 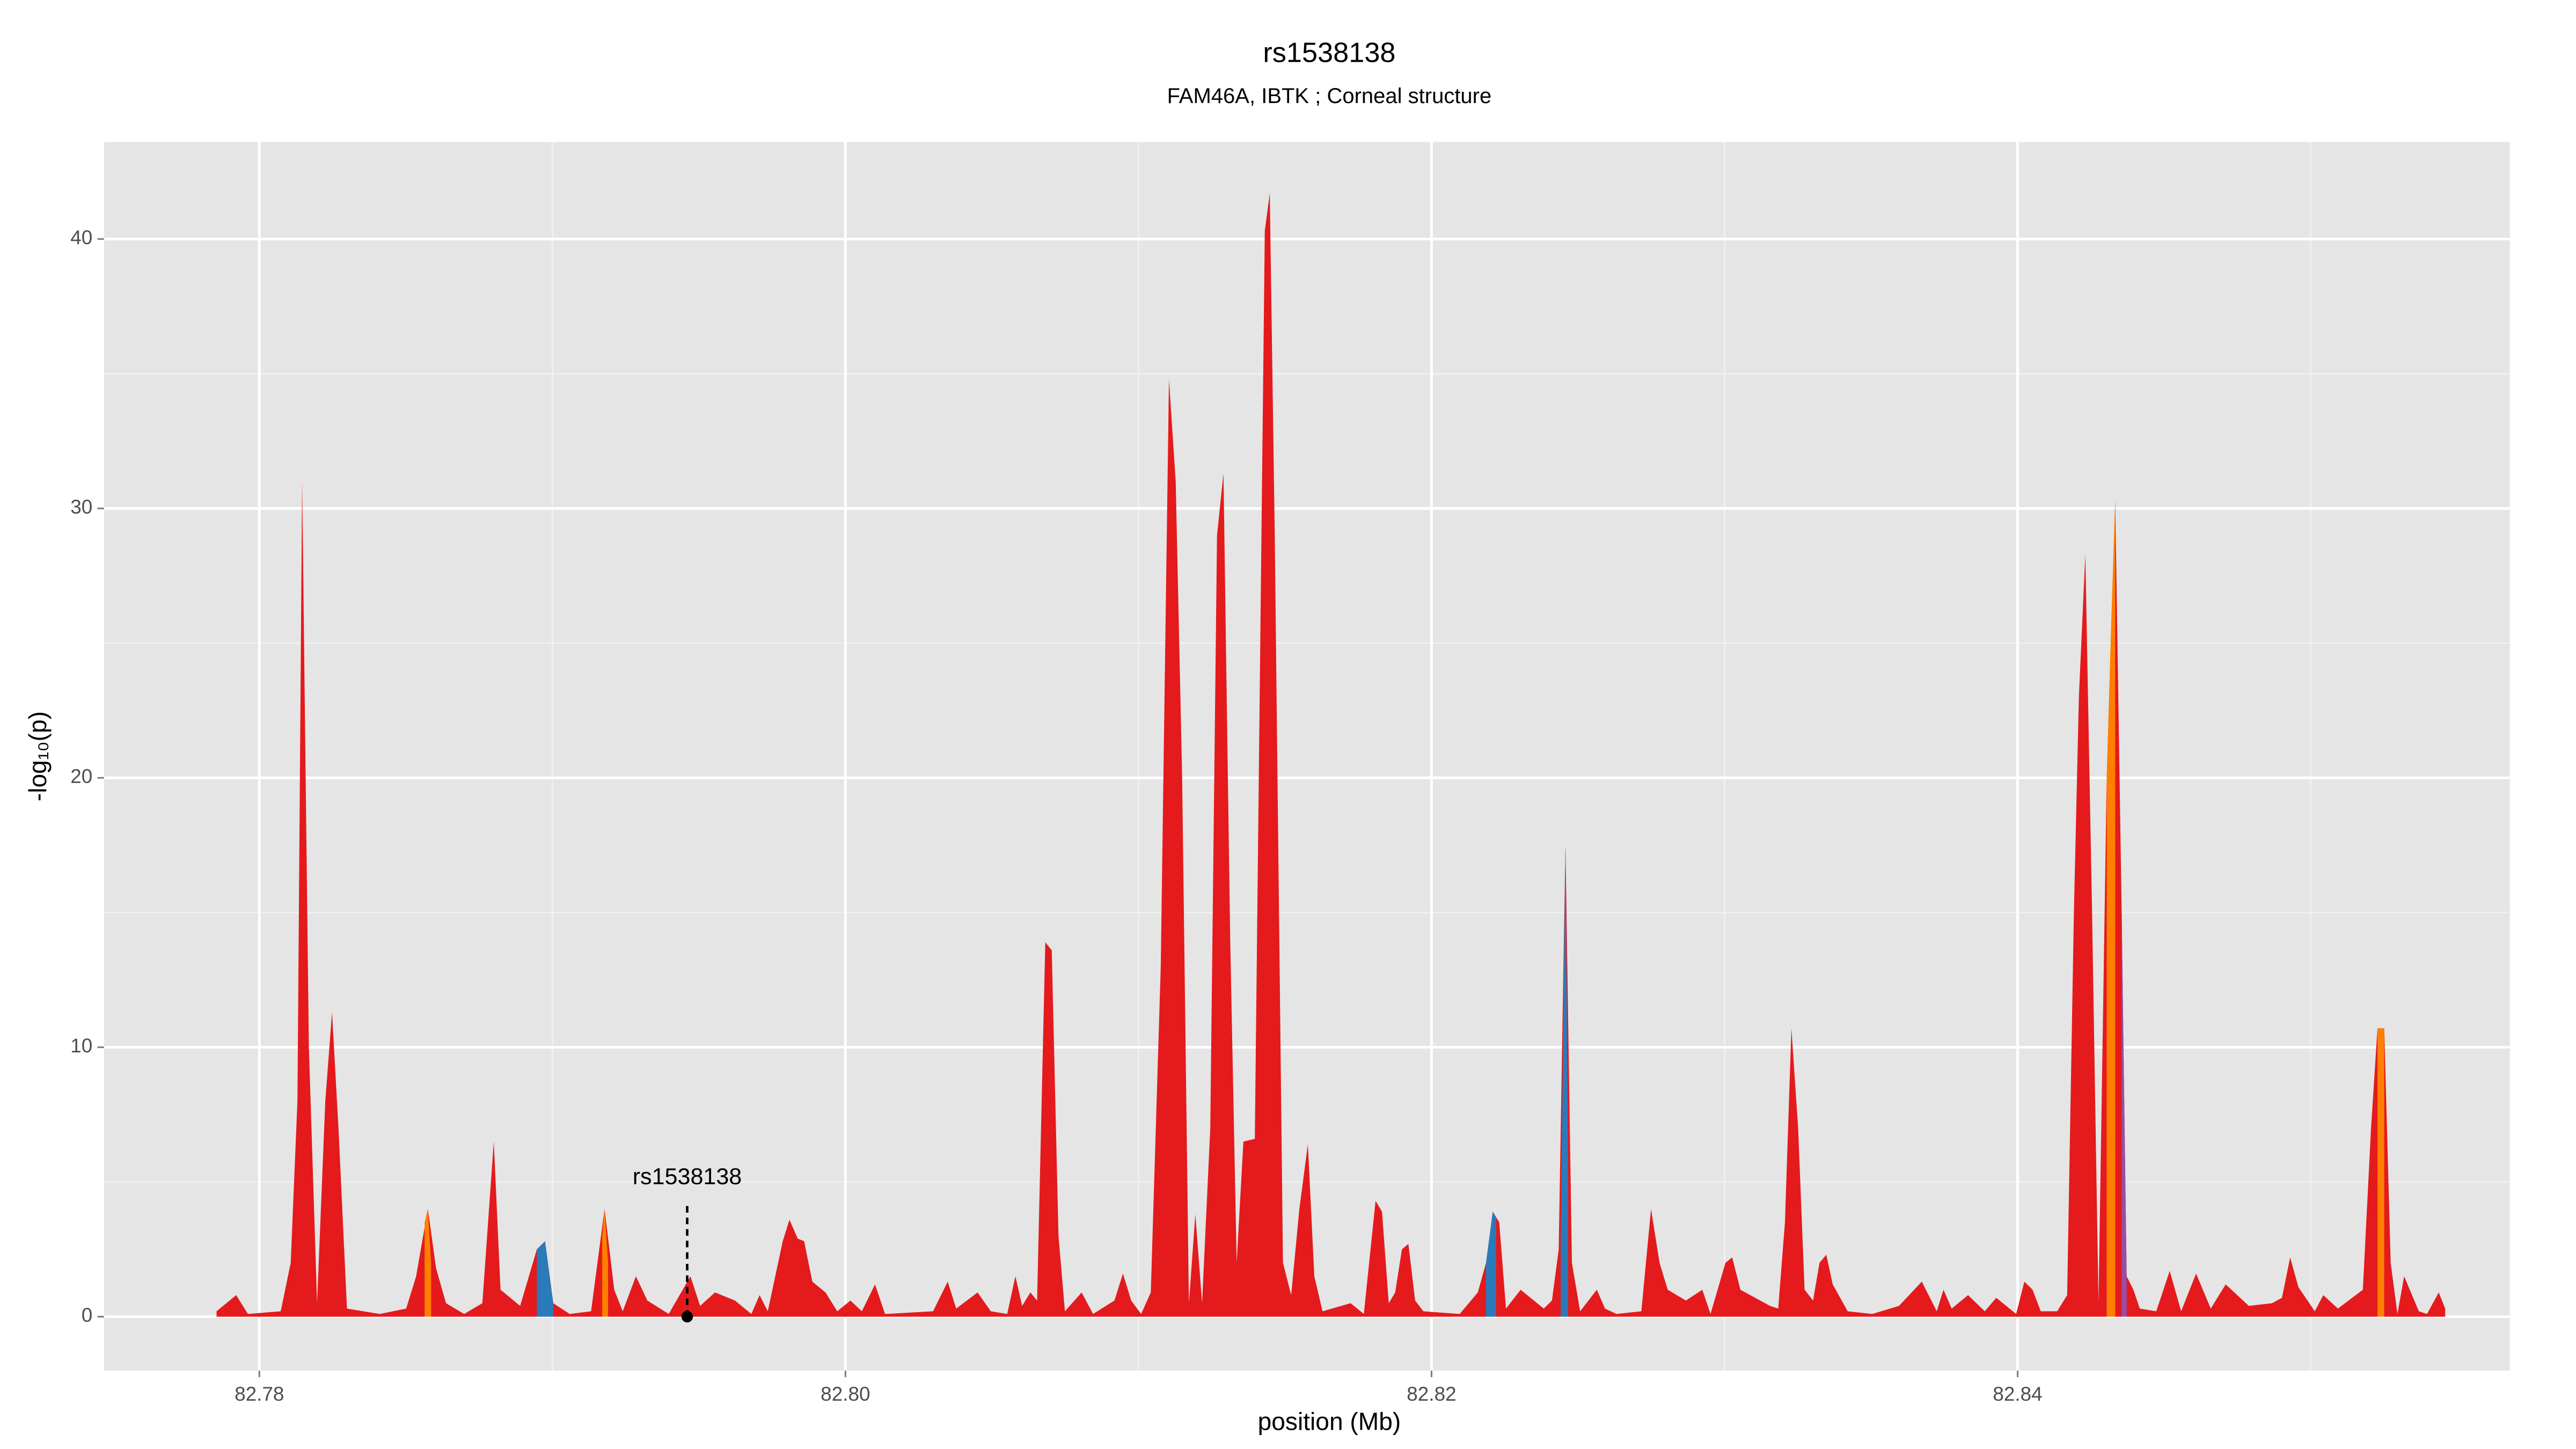 What do you see at coordinates (259, 1394) in the screenshot?
I see `x-tick-label: 82.78` at bounding box center [259, 1394].